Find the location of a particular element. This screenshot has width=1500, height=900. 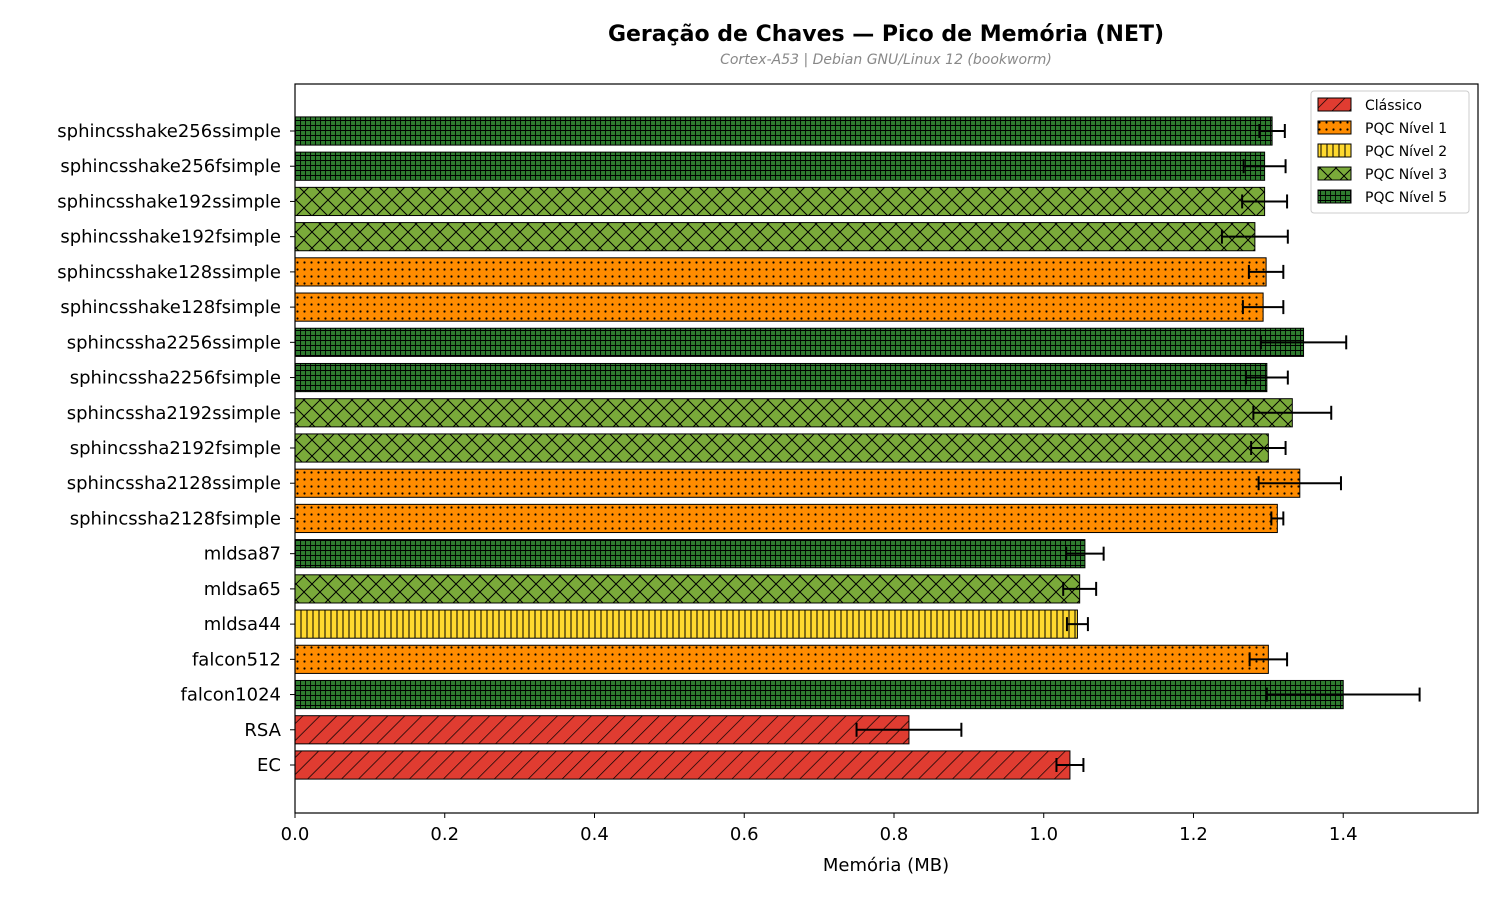

x-tick-label: 0.8 is located at coordinates (894, 834).